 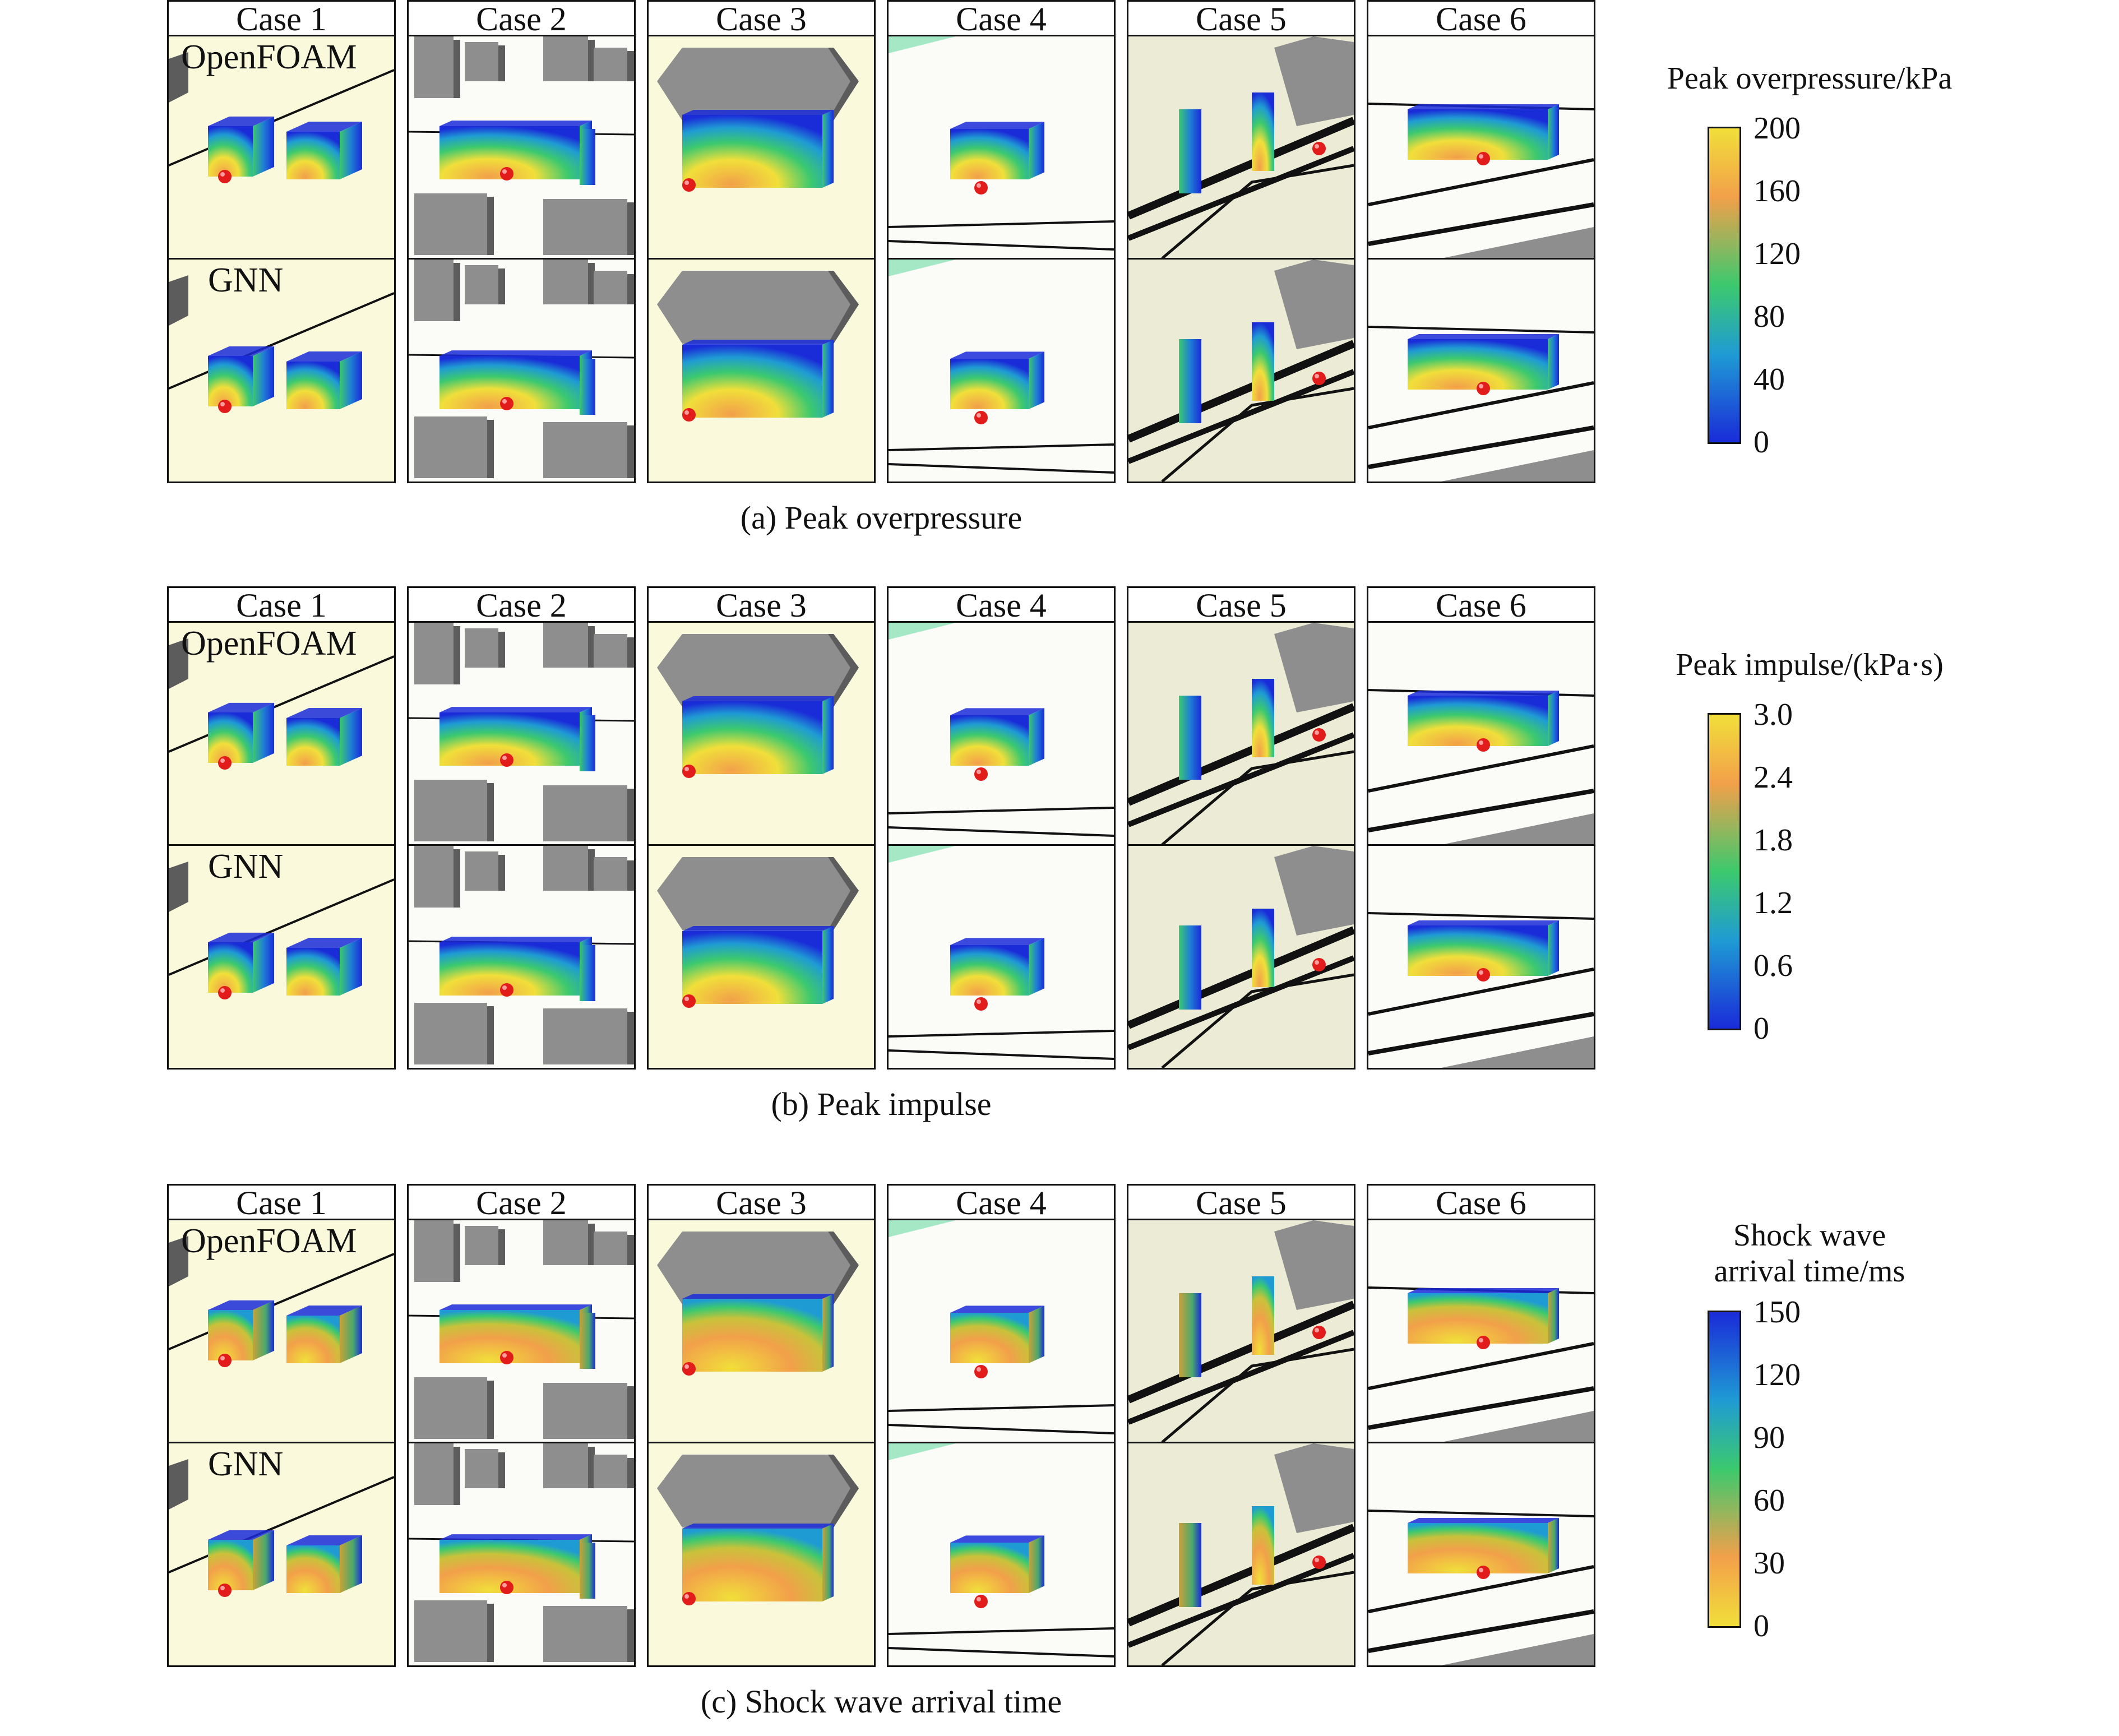 What do you see at coordinates (1810, 664) in the screenshot?
I see `colorbar-title: Peak impulse/(kPa·s)` at bounding box center [1810, 664].